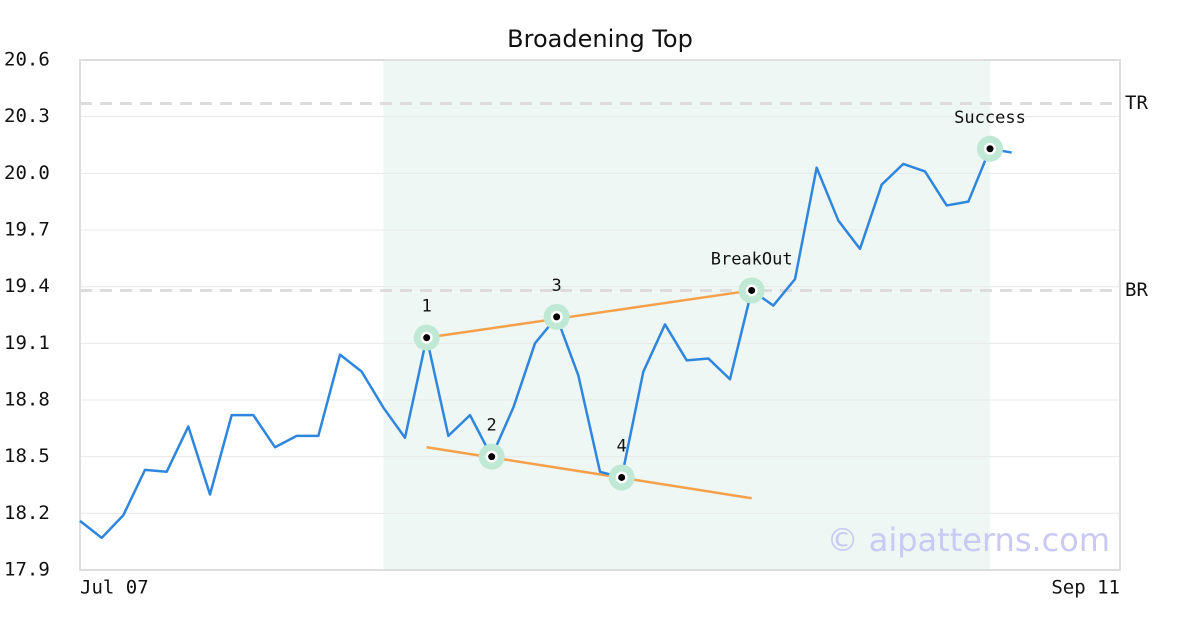  I want to click on y-tick-label: 20.3, so click(27, 116).